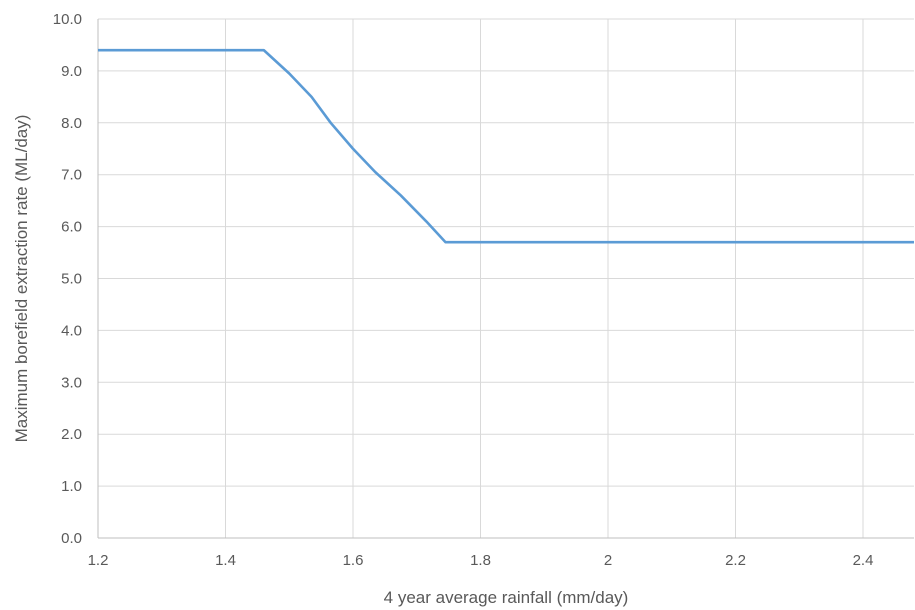  I want to click on y-tick-label: 6.0, so click(71, 227).